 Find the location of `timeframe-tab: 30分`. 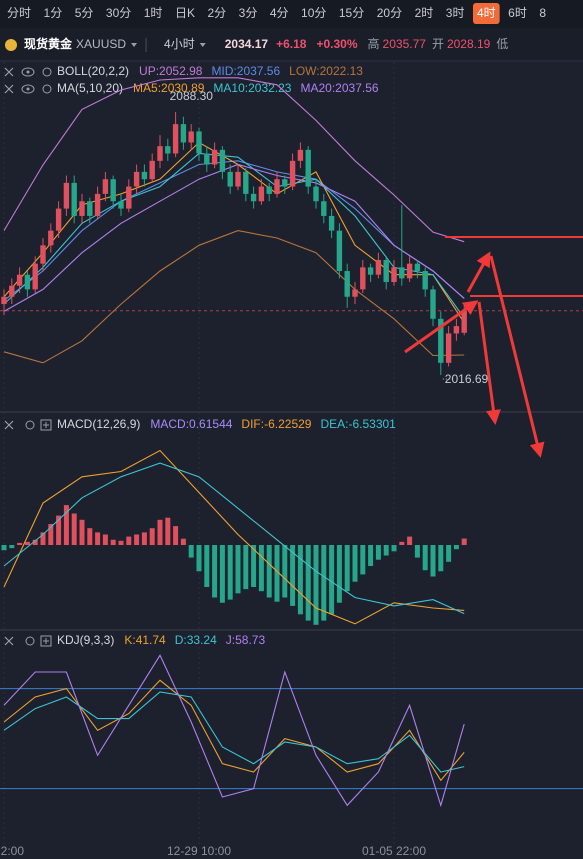

timeframe-tab: 30分 is located at coordinates (118, 13).